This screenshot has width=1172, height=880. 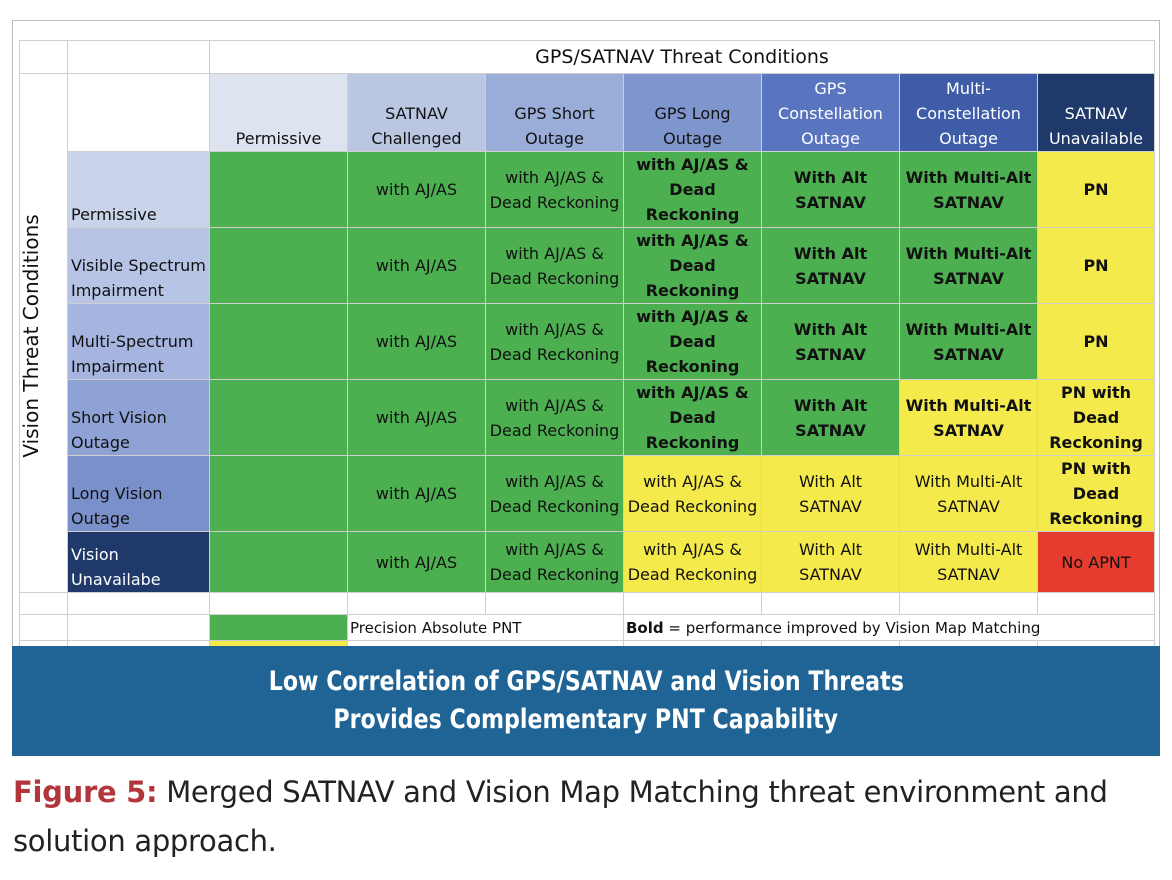 What do you see at coordinates (1096, 112) in the screenshot?
I see `column-header-6: SATNAV Unavailable` at bounding box center [1096, 112].